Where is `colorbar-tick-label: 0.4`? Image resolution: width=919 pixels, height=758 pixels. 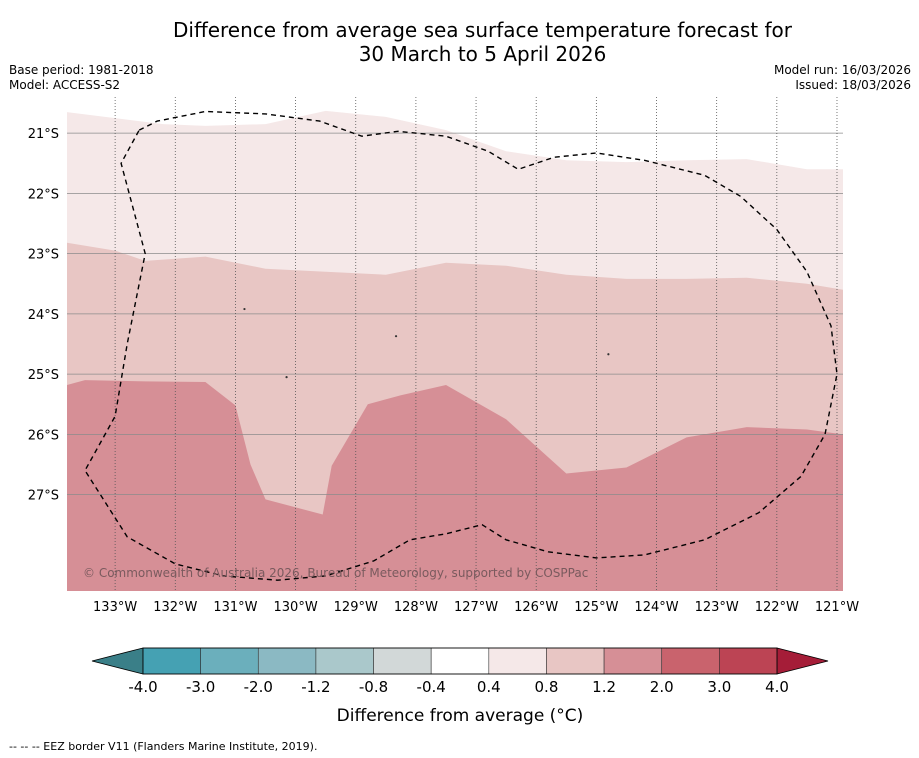
colorbar-tick-label: 0.4 is located at coordinates (489, 687).